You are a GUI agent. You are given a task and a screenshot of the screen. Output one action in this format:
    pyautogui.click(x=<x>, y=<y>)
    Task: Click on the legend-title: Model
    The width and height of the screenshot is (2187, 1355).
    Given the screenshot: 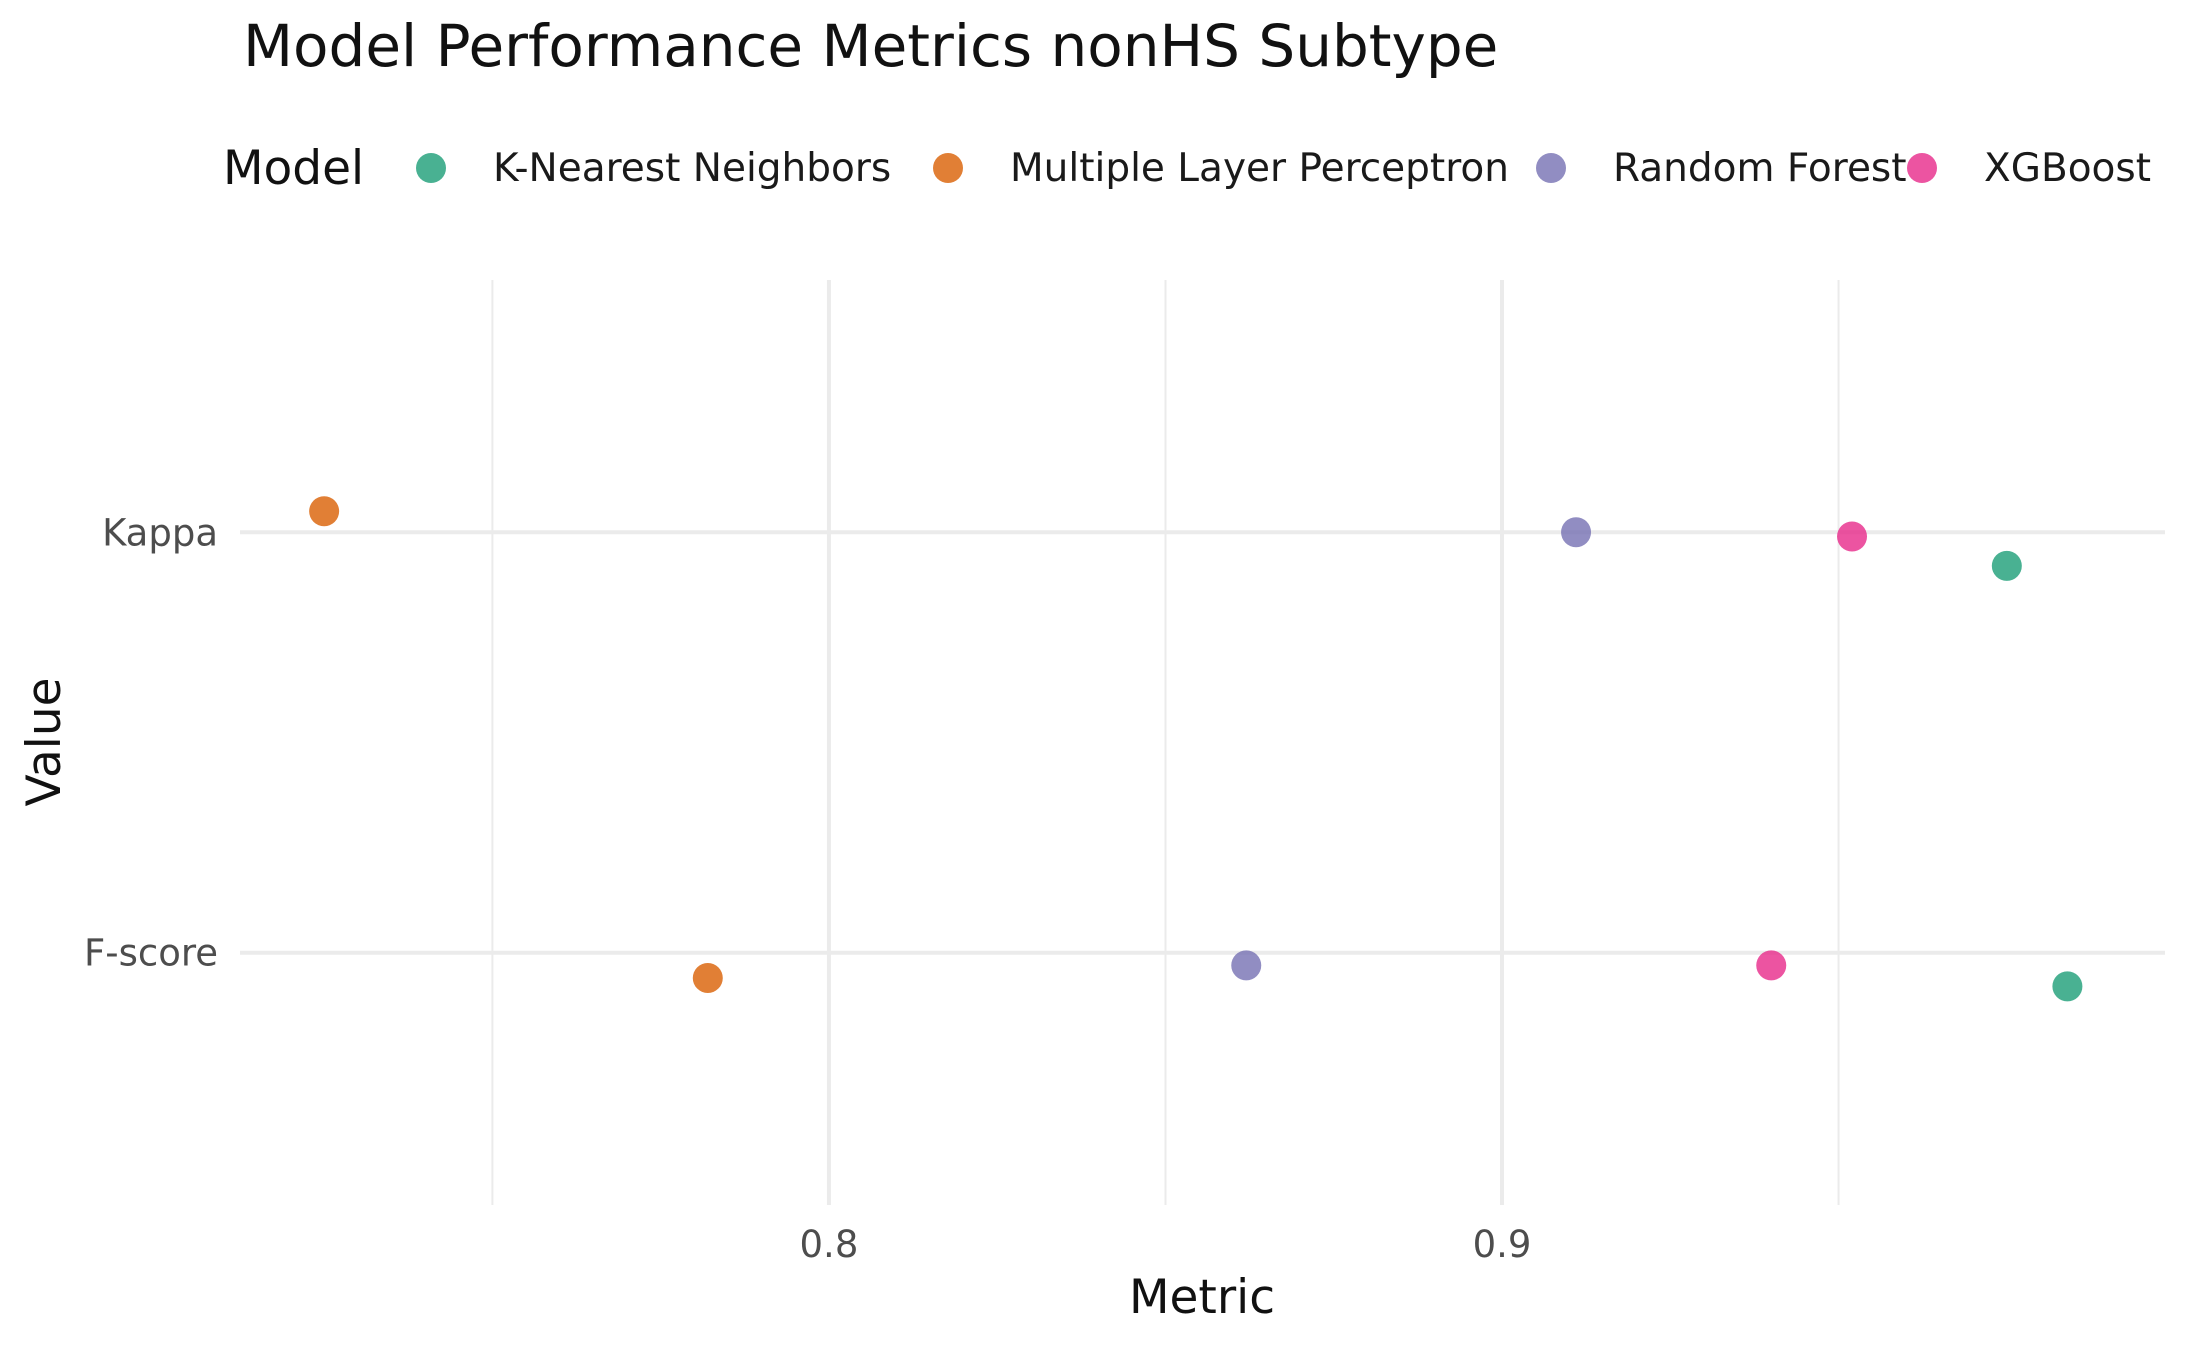 What is the action you would take?
    pyautogui.click(x=293, y=168)
    